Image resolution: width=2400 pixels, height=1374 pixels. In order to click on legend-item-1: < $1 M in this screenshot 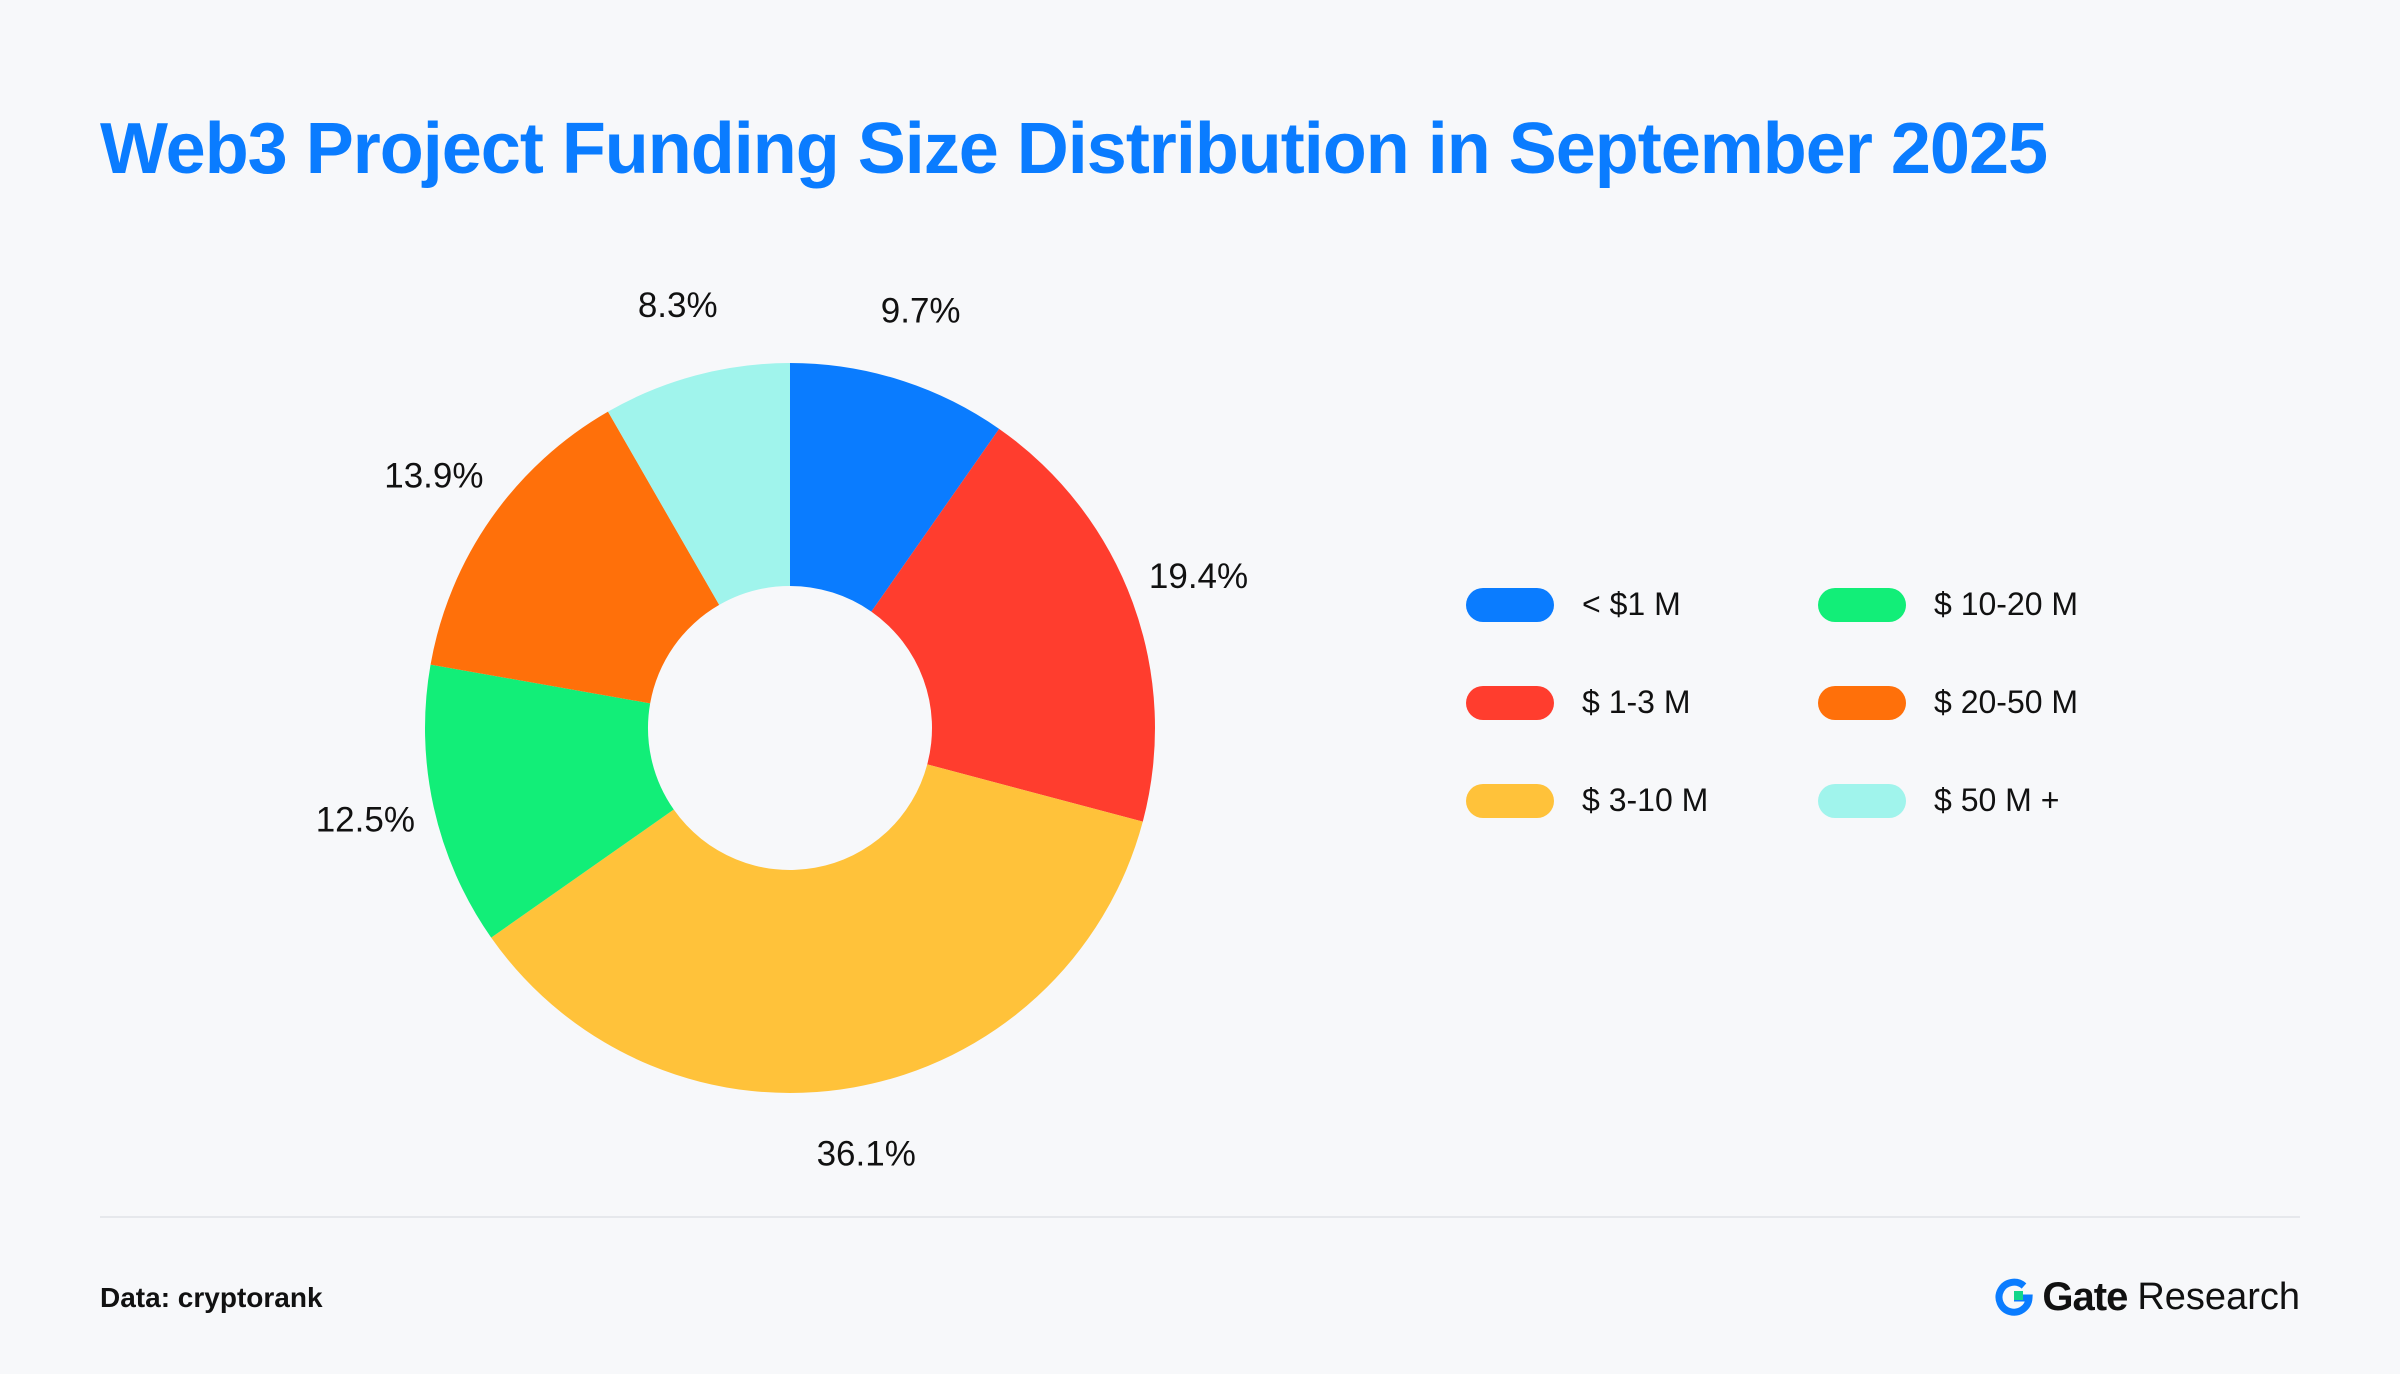, I will do `click(1573, 604)`.